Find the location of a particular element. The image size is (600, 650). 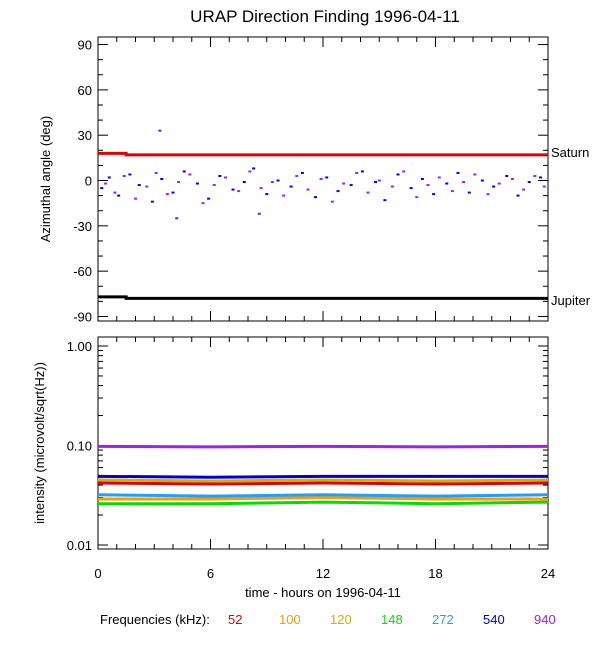

legend-item-100: 100 is located at coordinates (290, 619).